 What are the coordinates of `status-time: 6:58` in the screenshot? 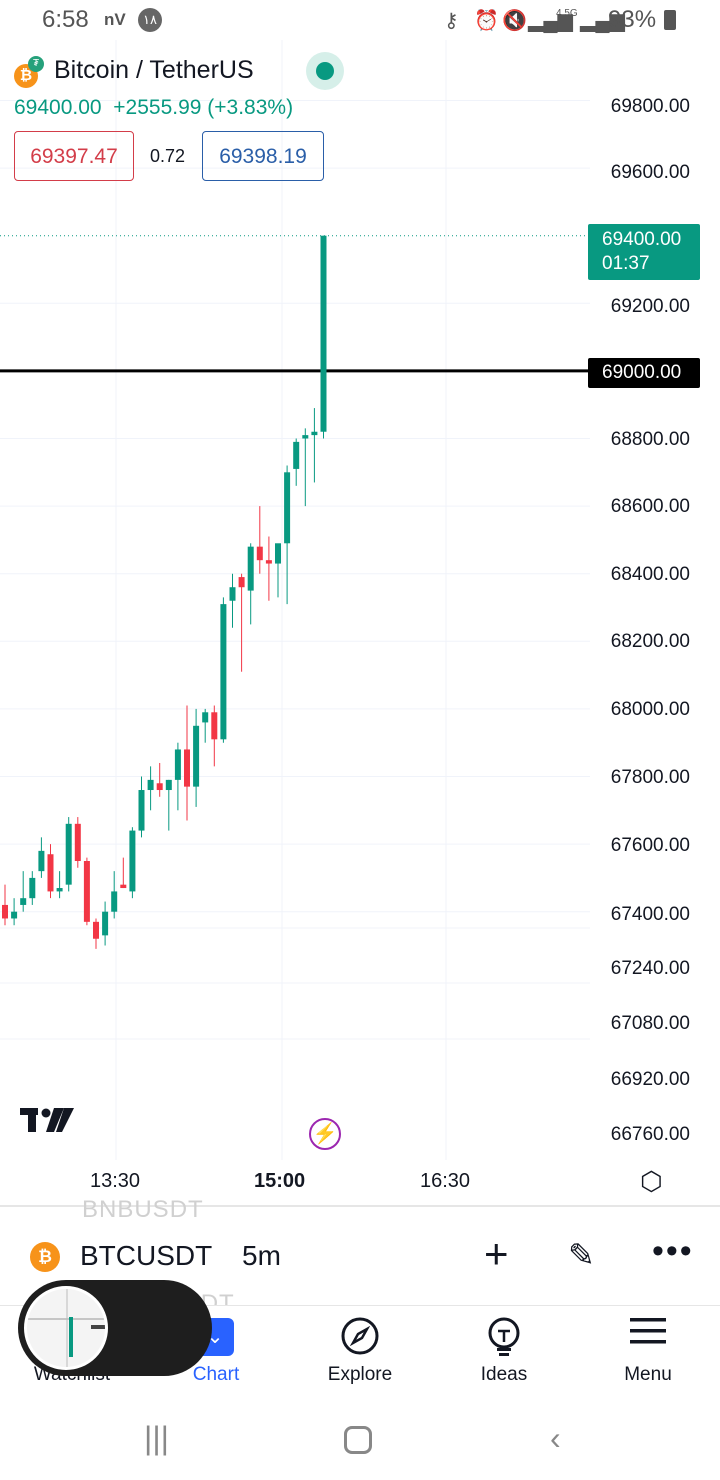 It's located at (65, 19).